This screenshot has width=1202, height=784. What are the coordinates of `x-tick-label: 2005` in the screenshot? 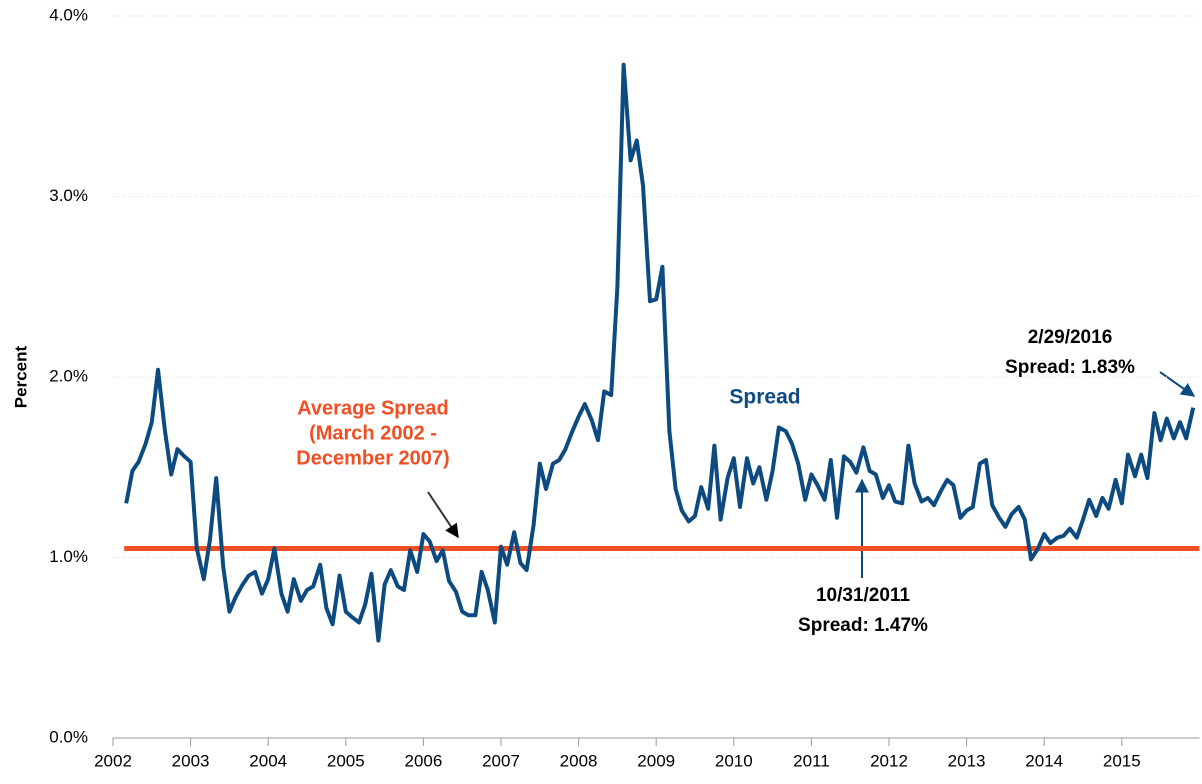 It's located at (346, 760).